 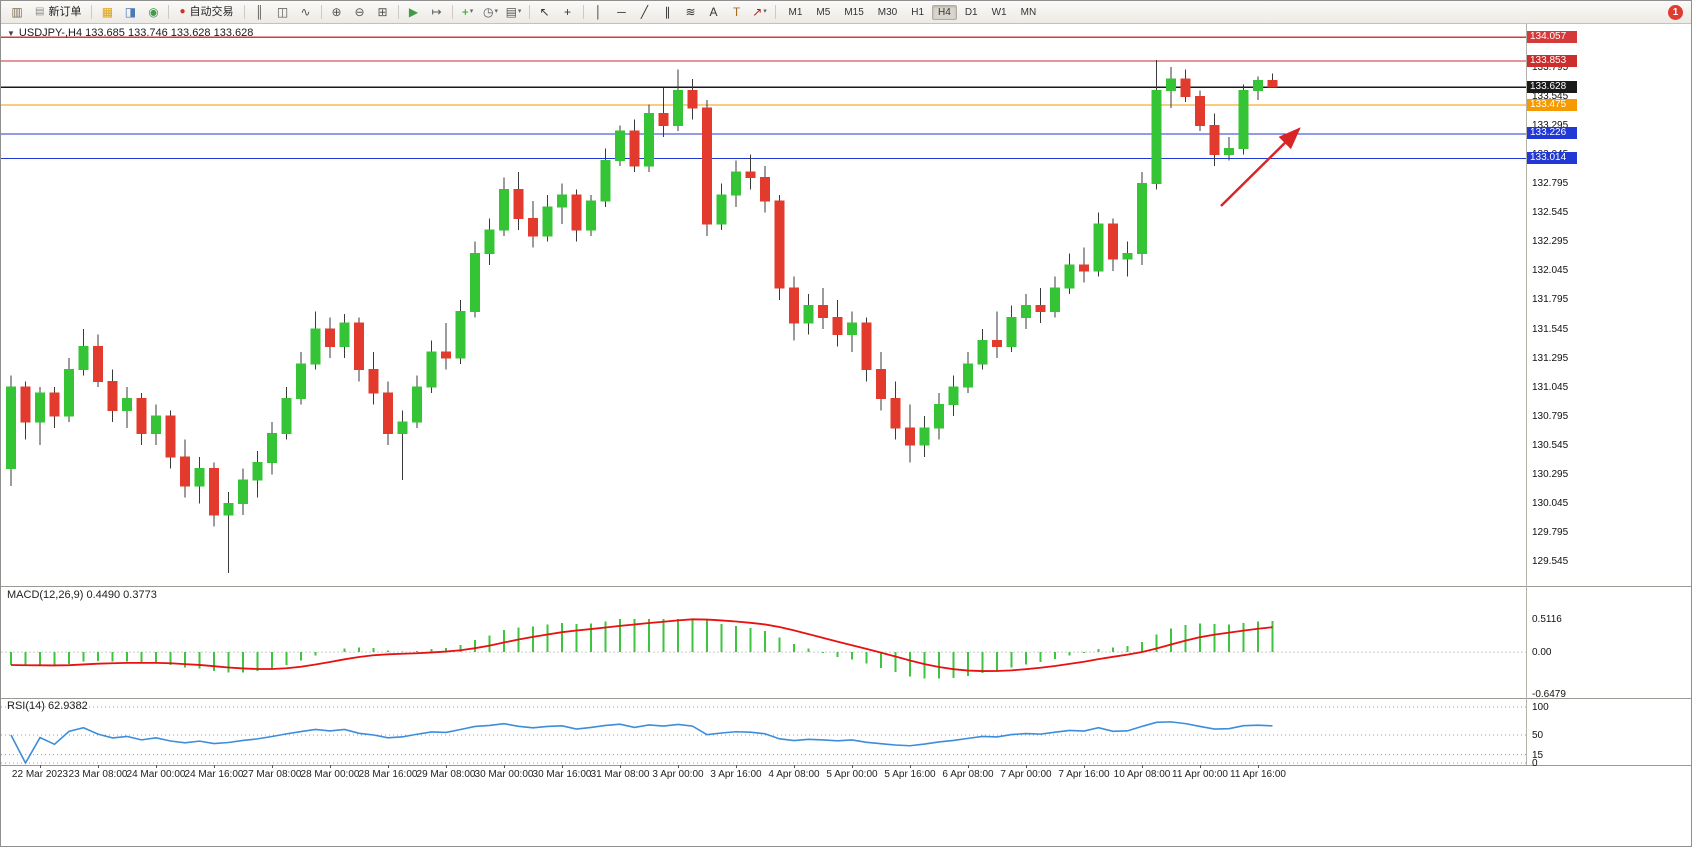 What do you see at coordinates (260, 12) in the screenshot?
I see `bar-chart-icon: ║` at bounding box center [260, 12].